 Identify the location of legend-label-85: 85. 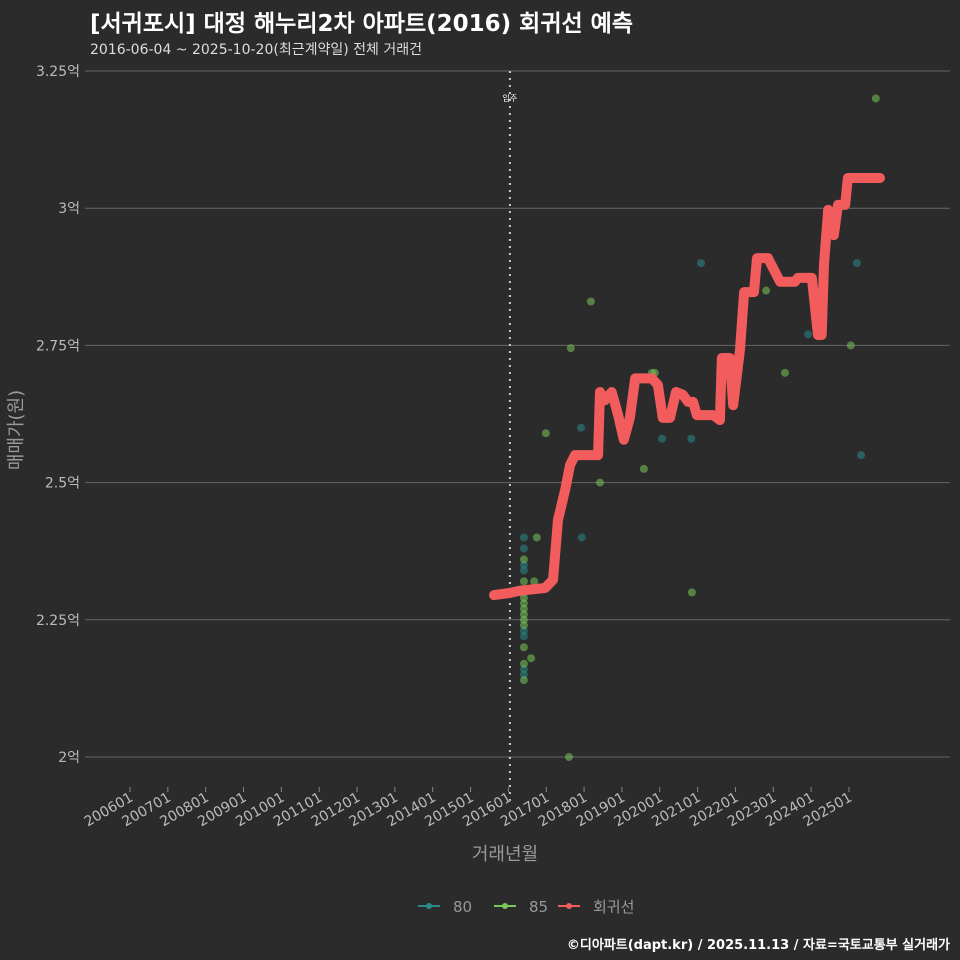
(538, 907).